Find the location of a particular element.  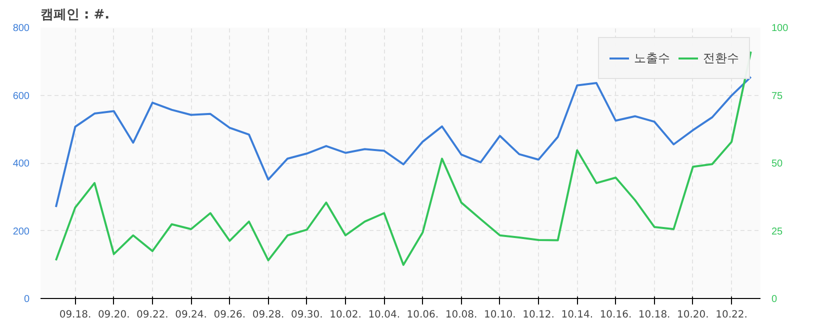

x-tick-label: 10.16. is located at coordinates (616, 315).